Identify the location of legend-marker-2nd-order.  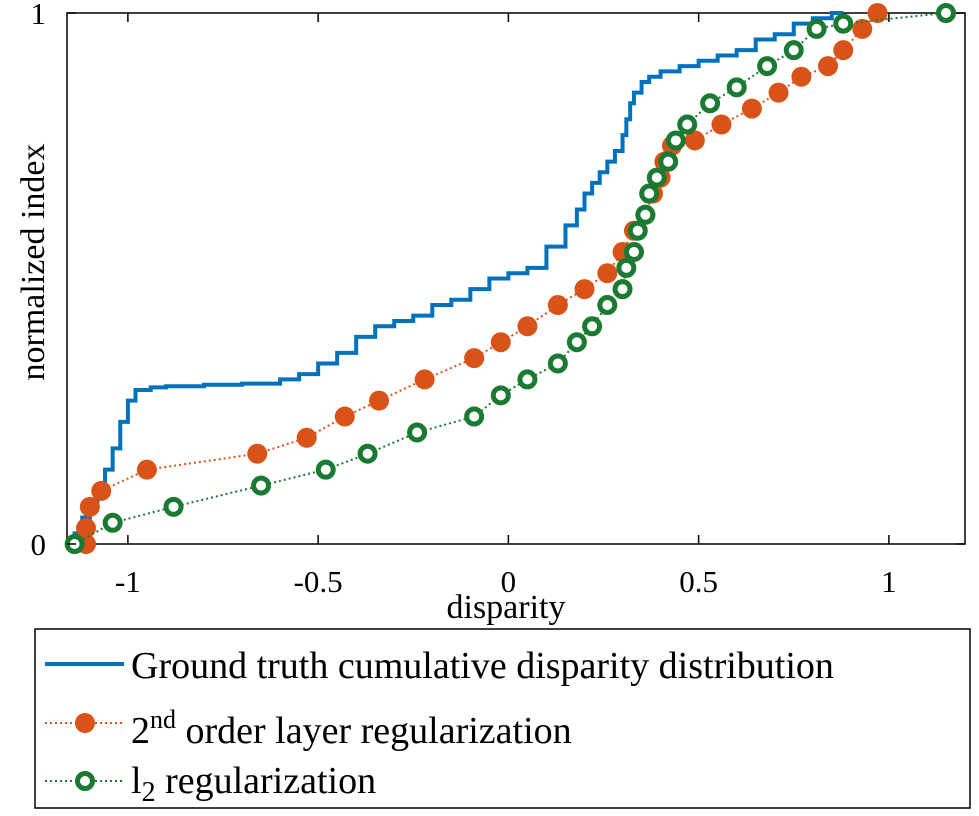
(85, 723).